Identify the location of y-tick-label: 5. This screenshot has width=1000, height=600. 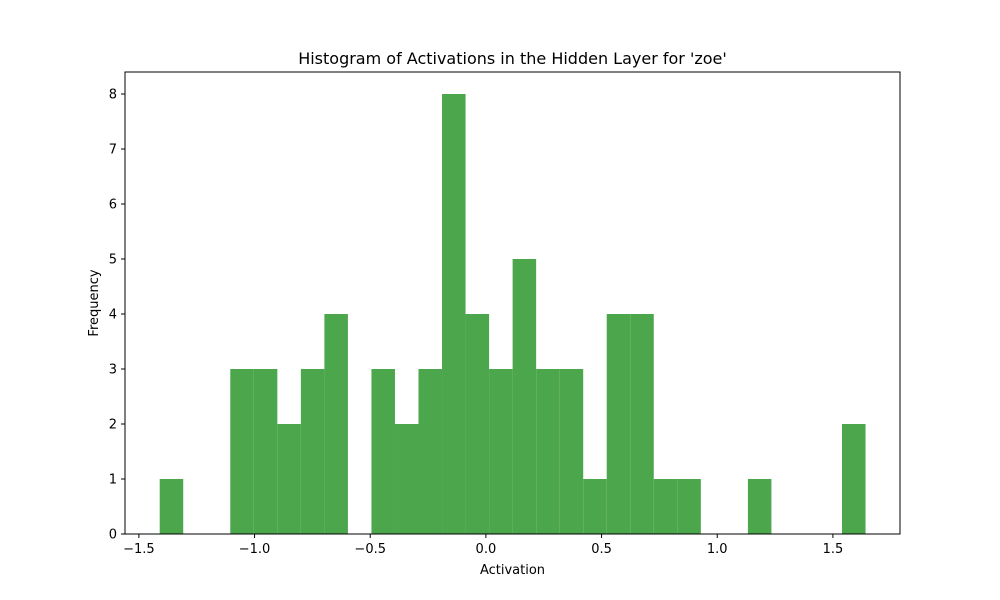
(113, 260).